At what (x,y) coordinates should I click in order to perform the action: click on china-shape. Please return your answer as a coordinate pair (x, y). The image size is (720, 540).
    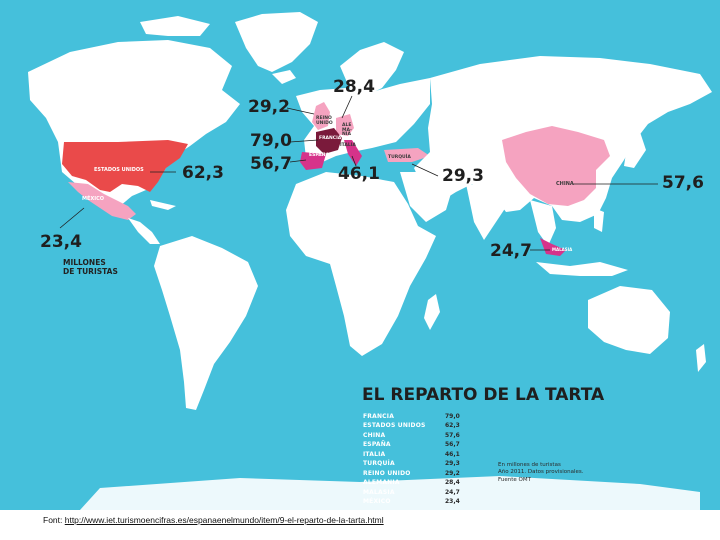
    Looking at the image, I should click on (556, 166).